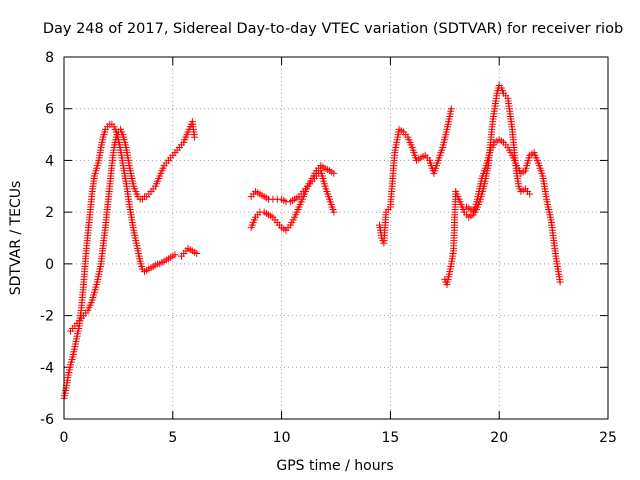  I want to click on y-tick-label: -4, so click(47, 368).